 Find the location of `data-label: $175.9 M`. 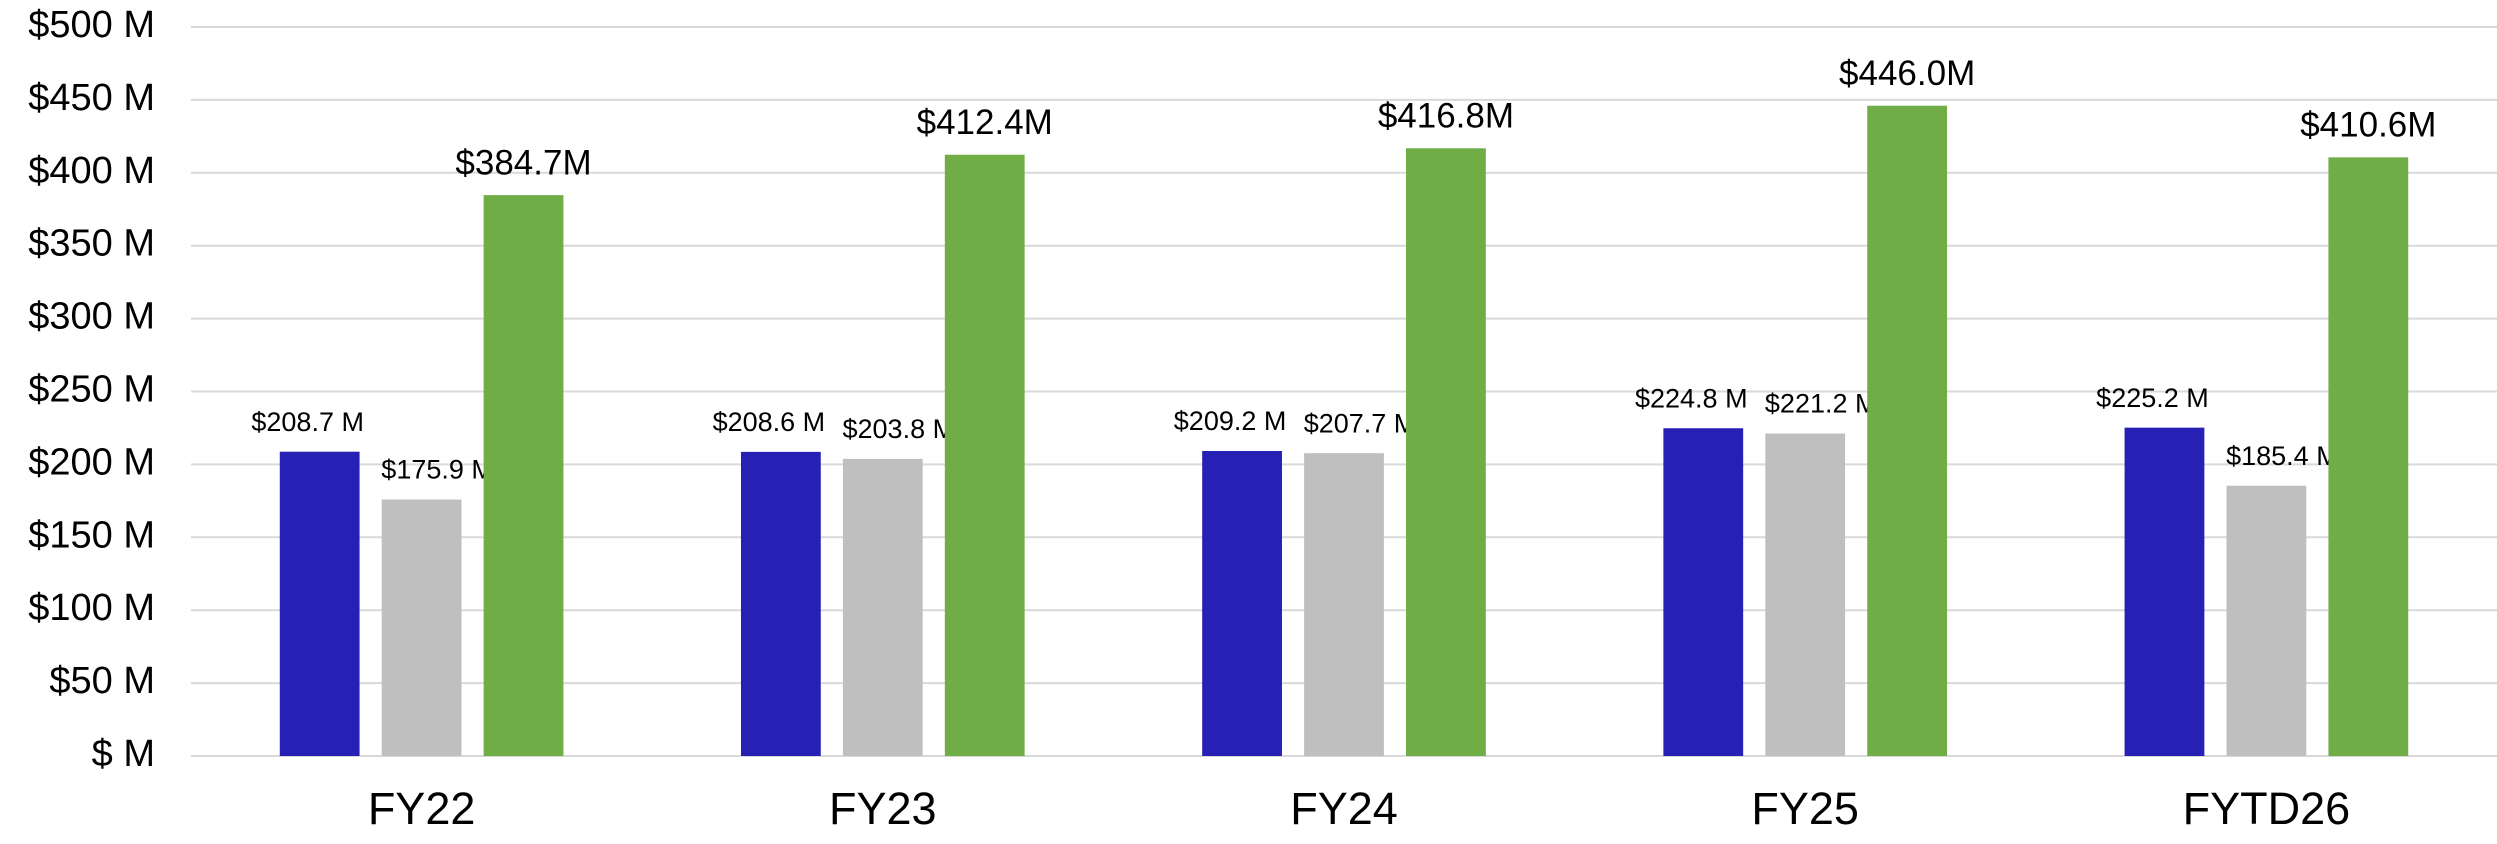

data-label: $175.9 M is located at coordinates (437, 470).